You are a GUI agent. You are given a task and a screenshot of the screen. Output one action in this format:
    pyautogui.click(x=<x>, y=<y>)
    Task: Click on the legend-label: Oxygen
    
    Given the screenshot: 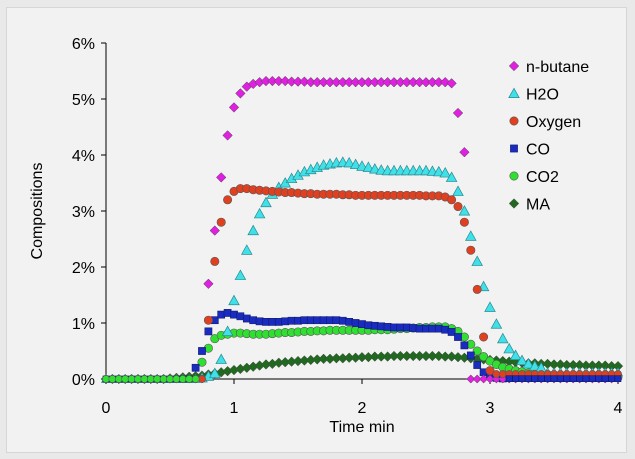 What is the action you would take?
    pyautogui.click(x=553, y=122)
    